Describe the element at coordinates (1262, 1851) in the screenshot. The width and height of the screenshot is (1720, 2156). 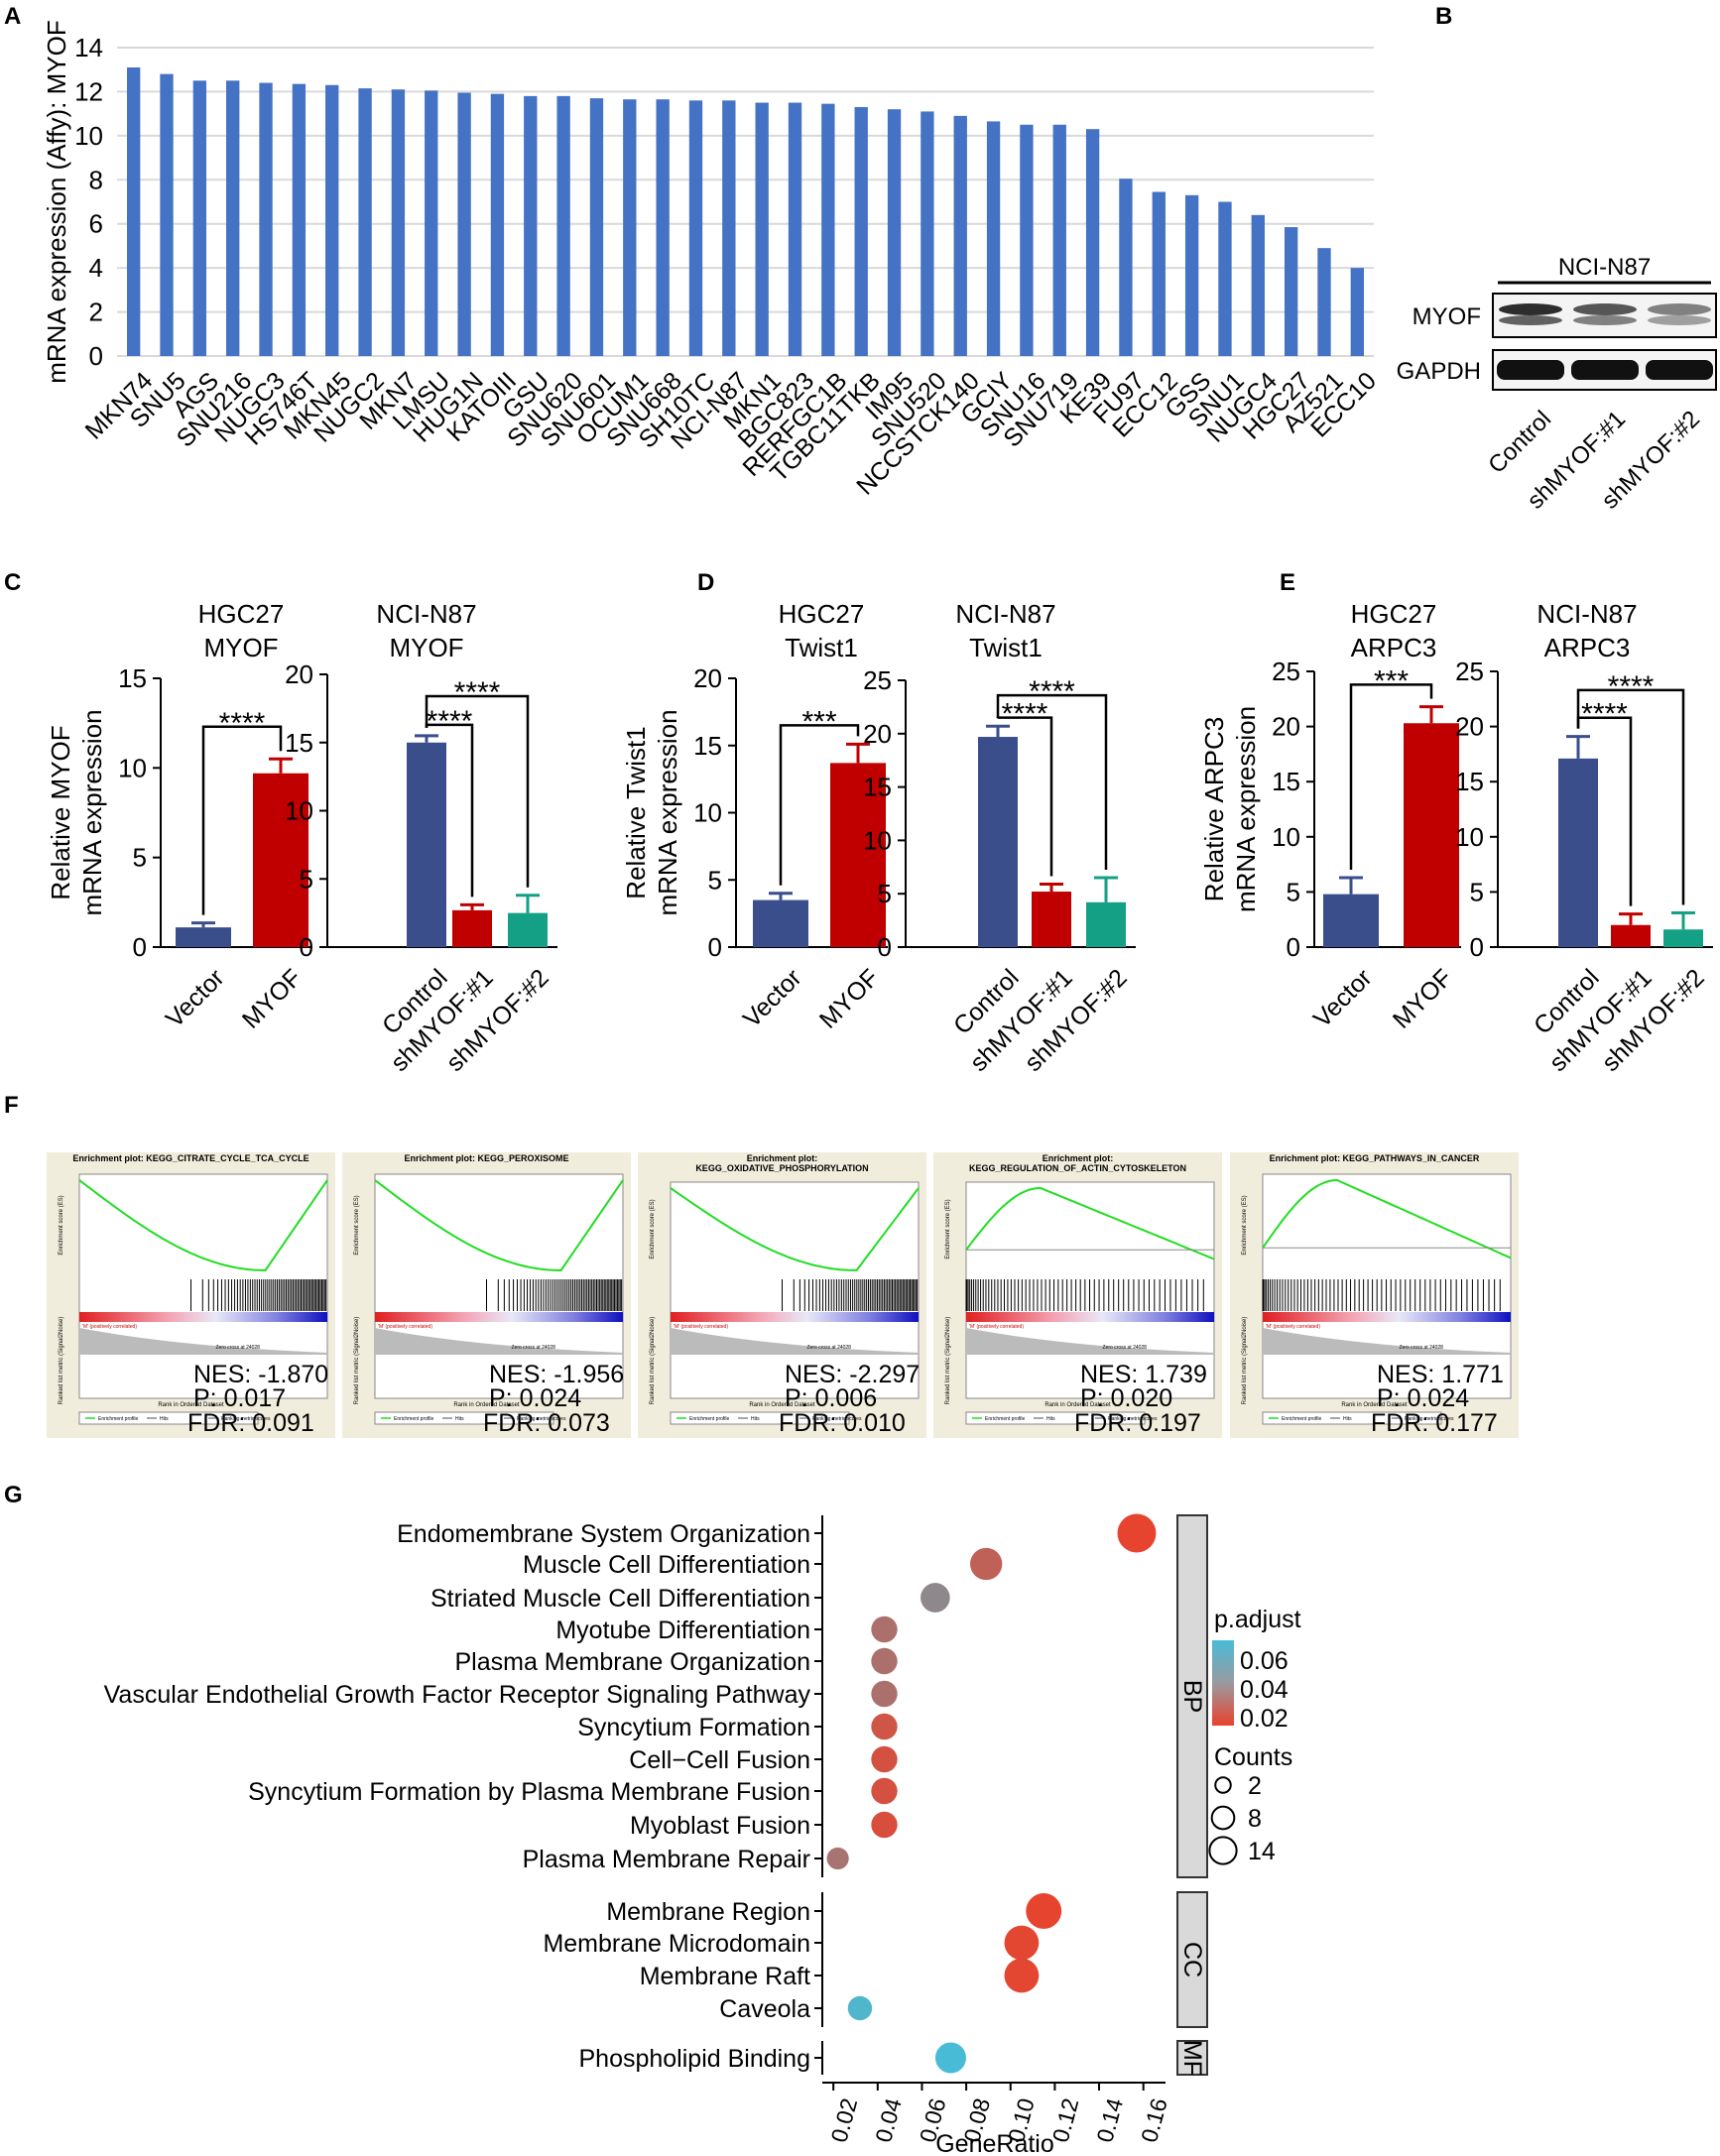
I see `legend-size-label: 14` at that location.